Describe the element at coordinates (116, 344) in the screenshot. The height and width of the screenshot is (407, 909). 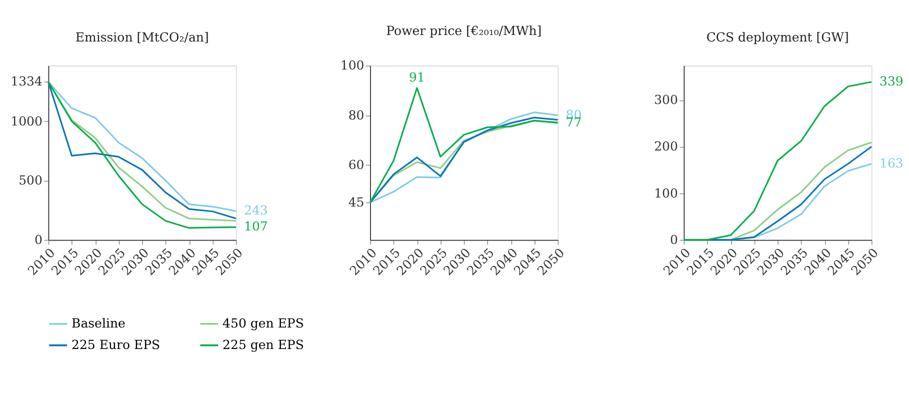
I see `legend-label: 225 Euro EPS` at that location.